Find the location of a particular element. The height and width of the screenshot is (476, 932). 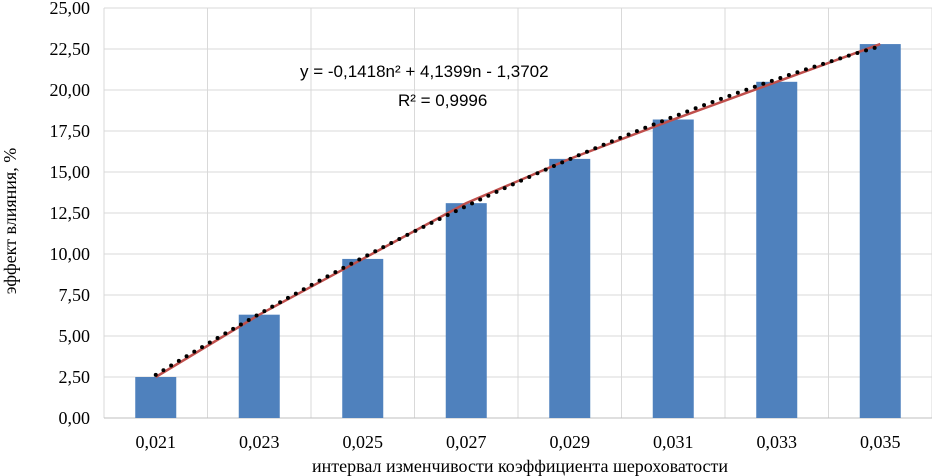

y-tick-label: 2,50 is located at coordinates (75, 377).